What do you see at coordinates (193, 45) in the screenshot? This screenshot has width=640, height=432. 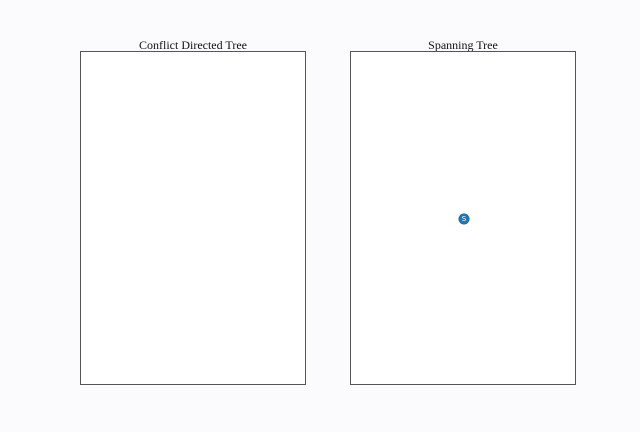 I see `conflict-directed-tree-title: Conflict Directed Tree` at bounding box center [193, 45].